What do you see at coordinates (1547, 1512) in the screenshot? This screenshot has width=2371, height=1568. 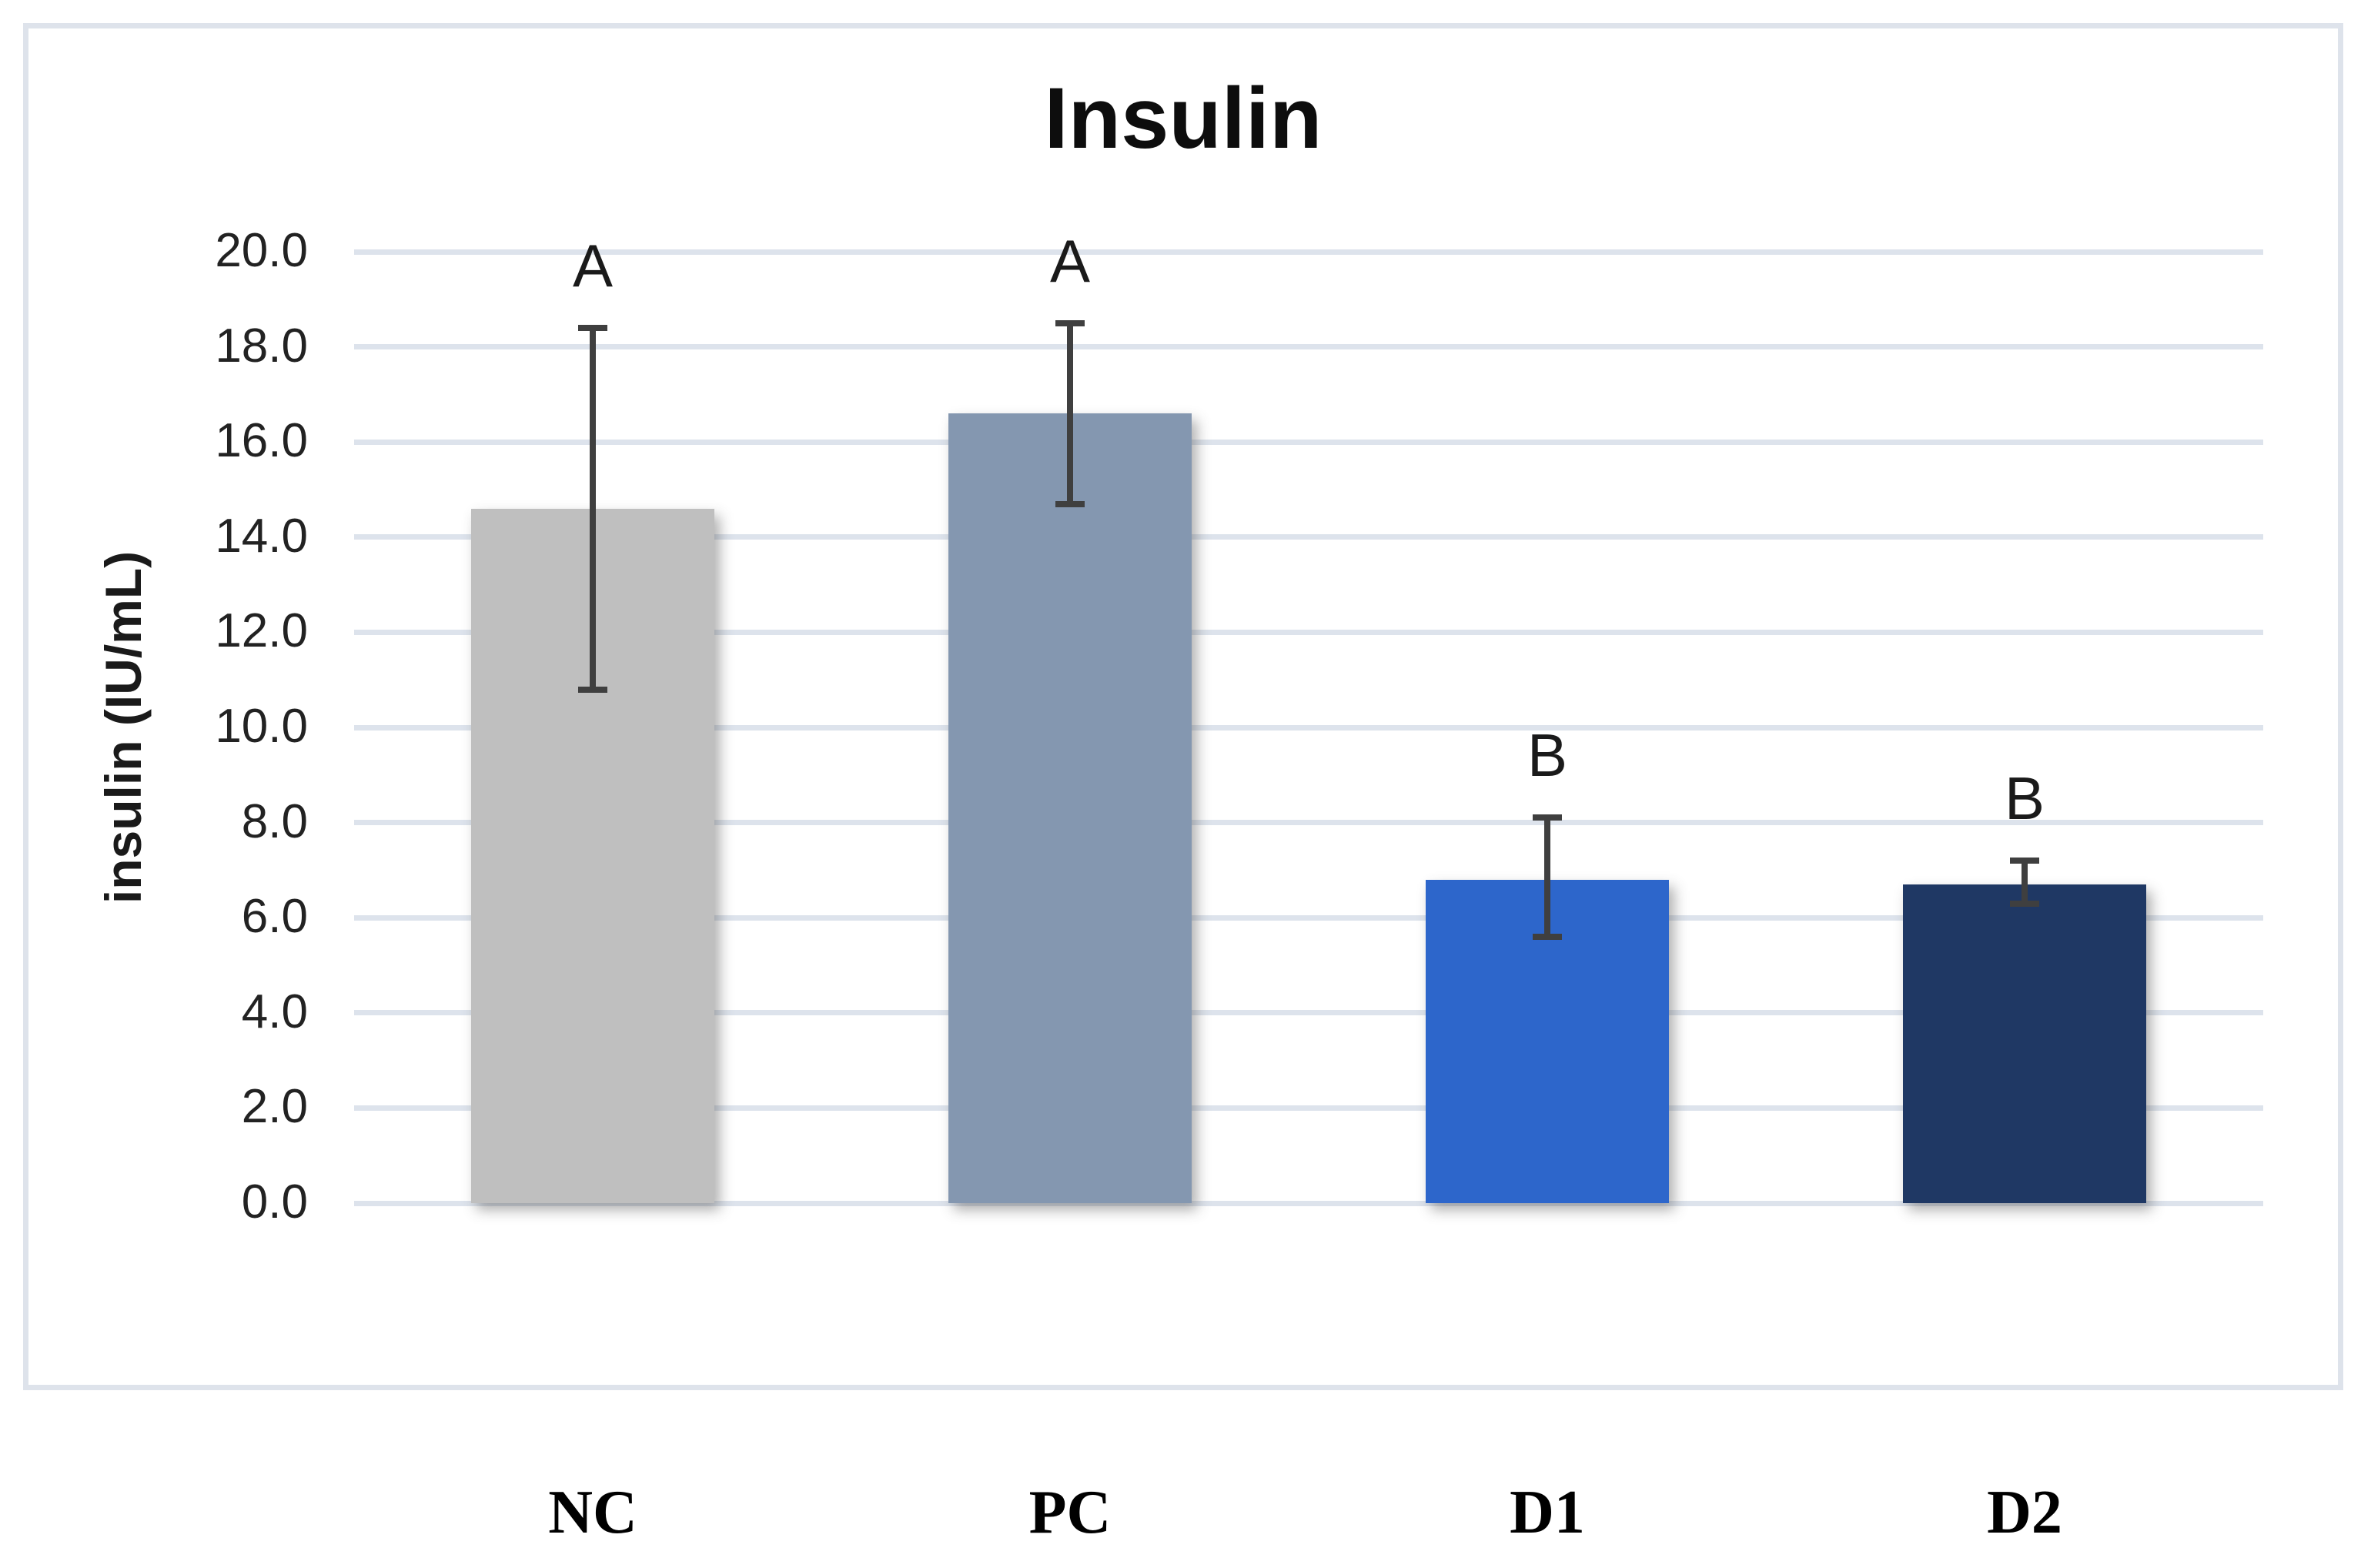 I see `x-axis-label-d1: D1` at bounding box center [1547, 1512].